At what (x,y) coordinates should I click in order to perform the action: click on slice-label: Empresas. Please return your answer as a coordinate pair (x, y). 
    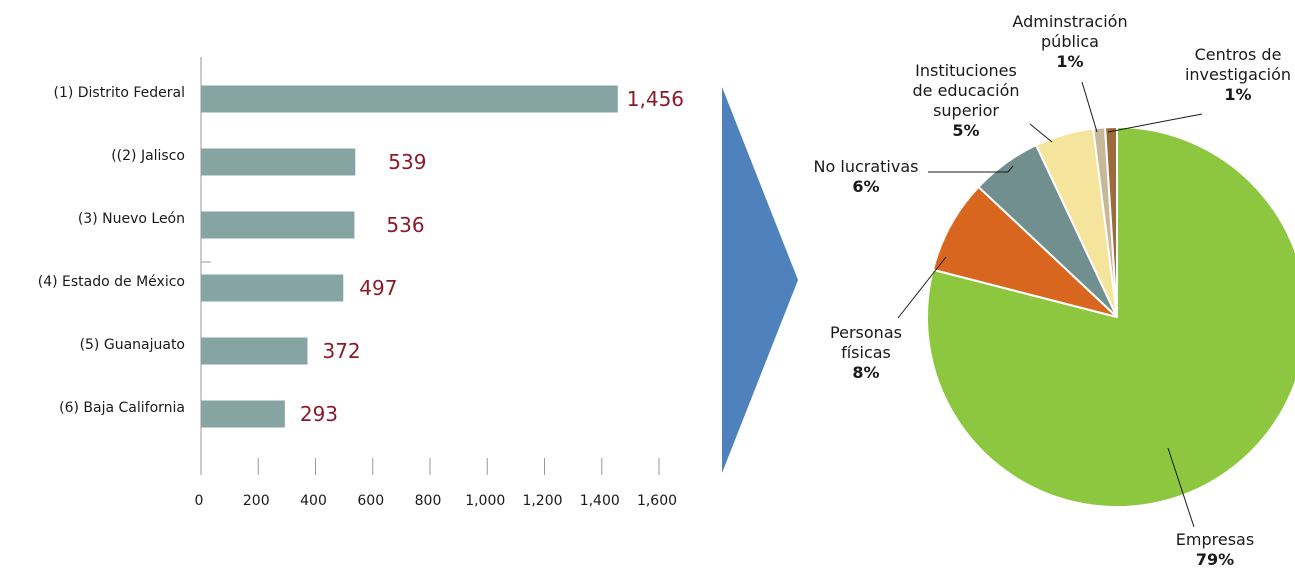
    Looking at the image, I should click on (1215, 539).